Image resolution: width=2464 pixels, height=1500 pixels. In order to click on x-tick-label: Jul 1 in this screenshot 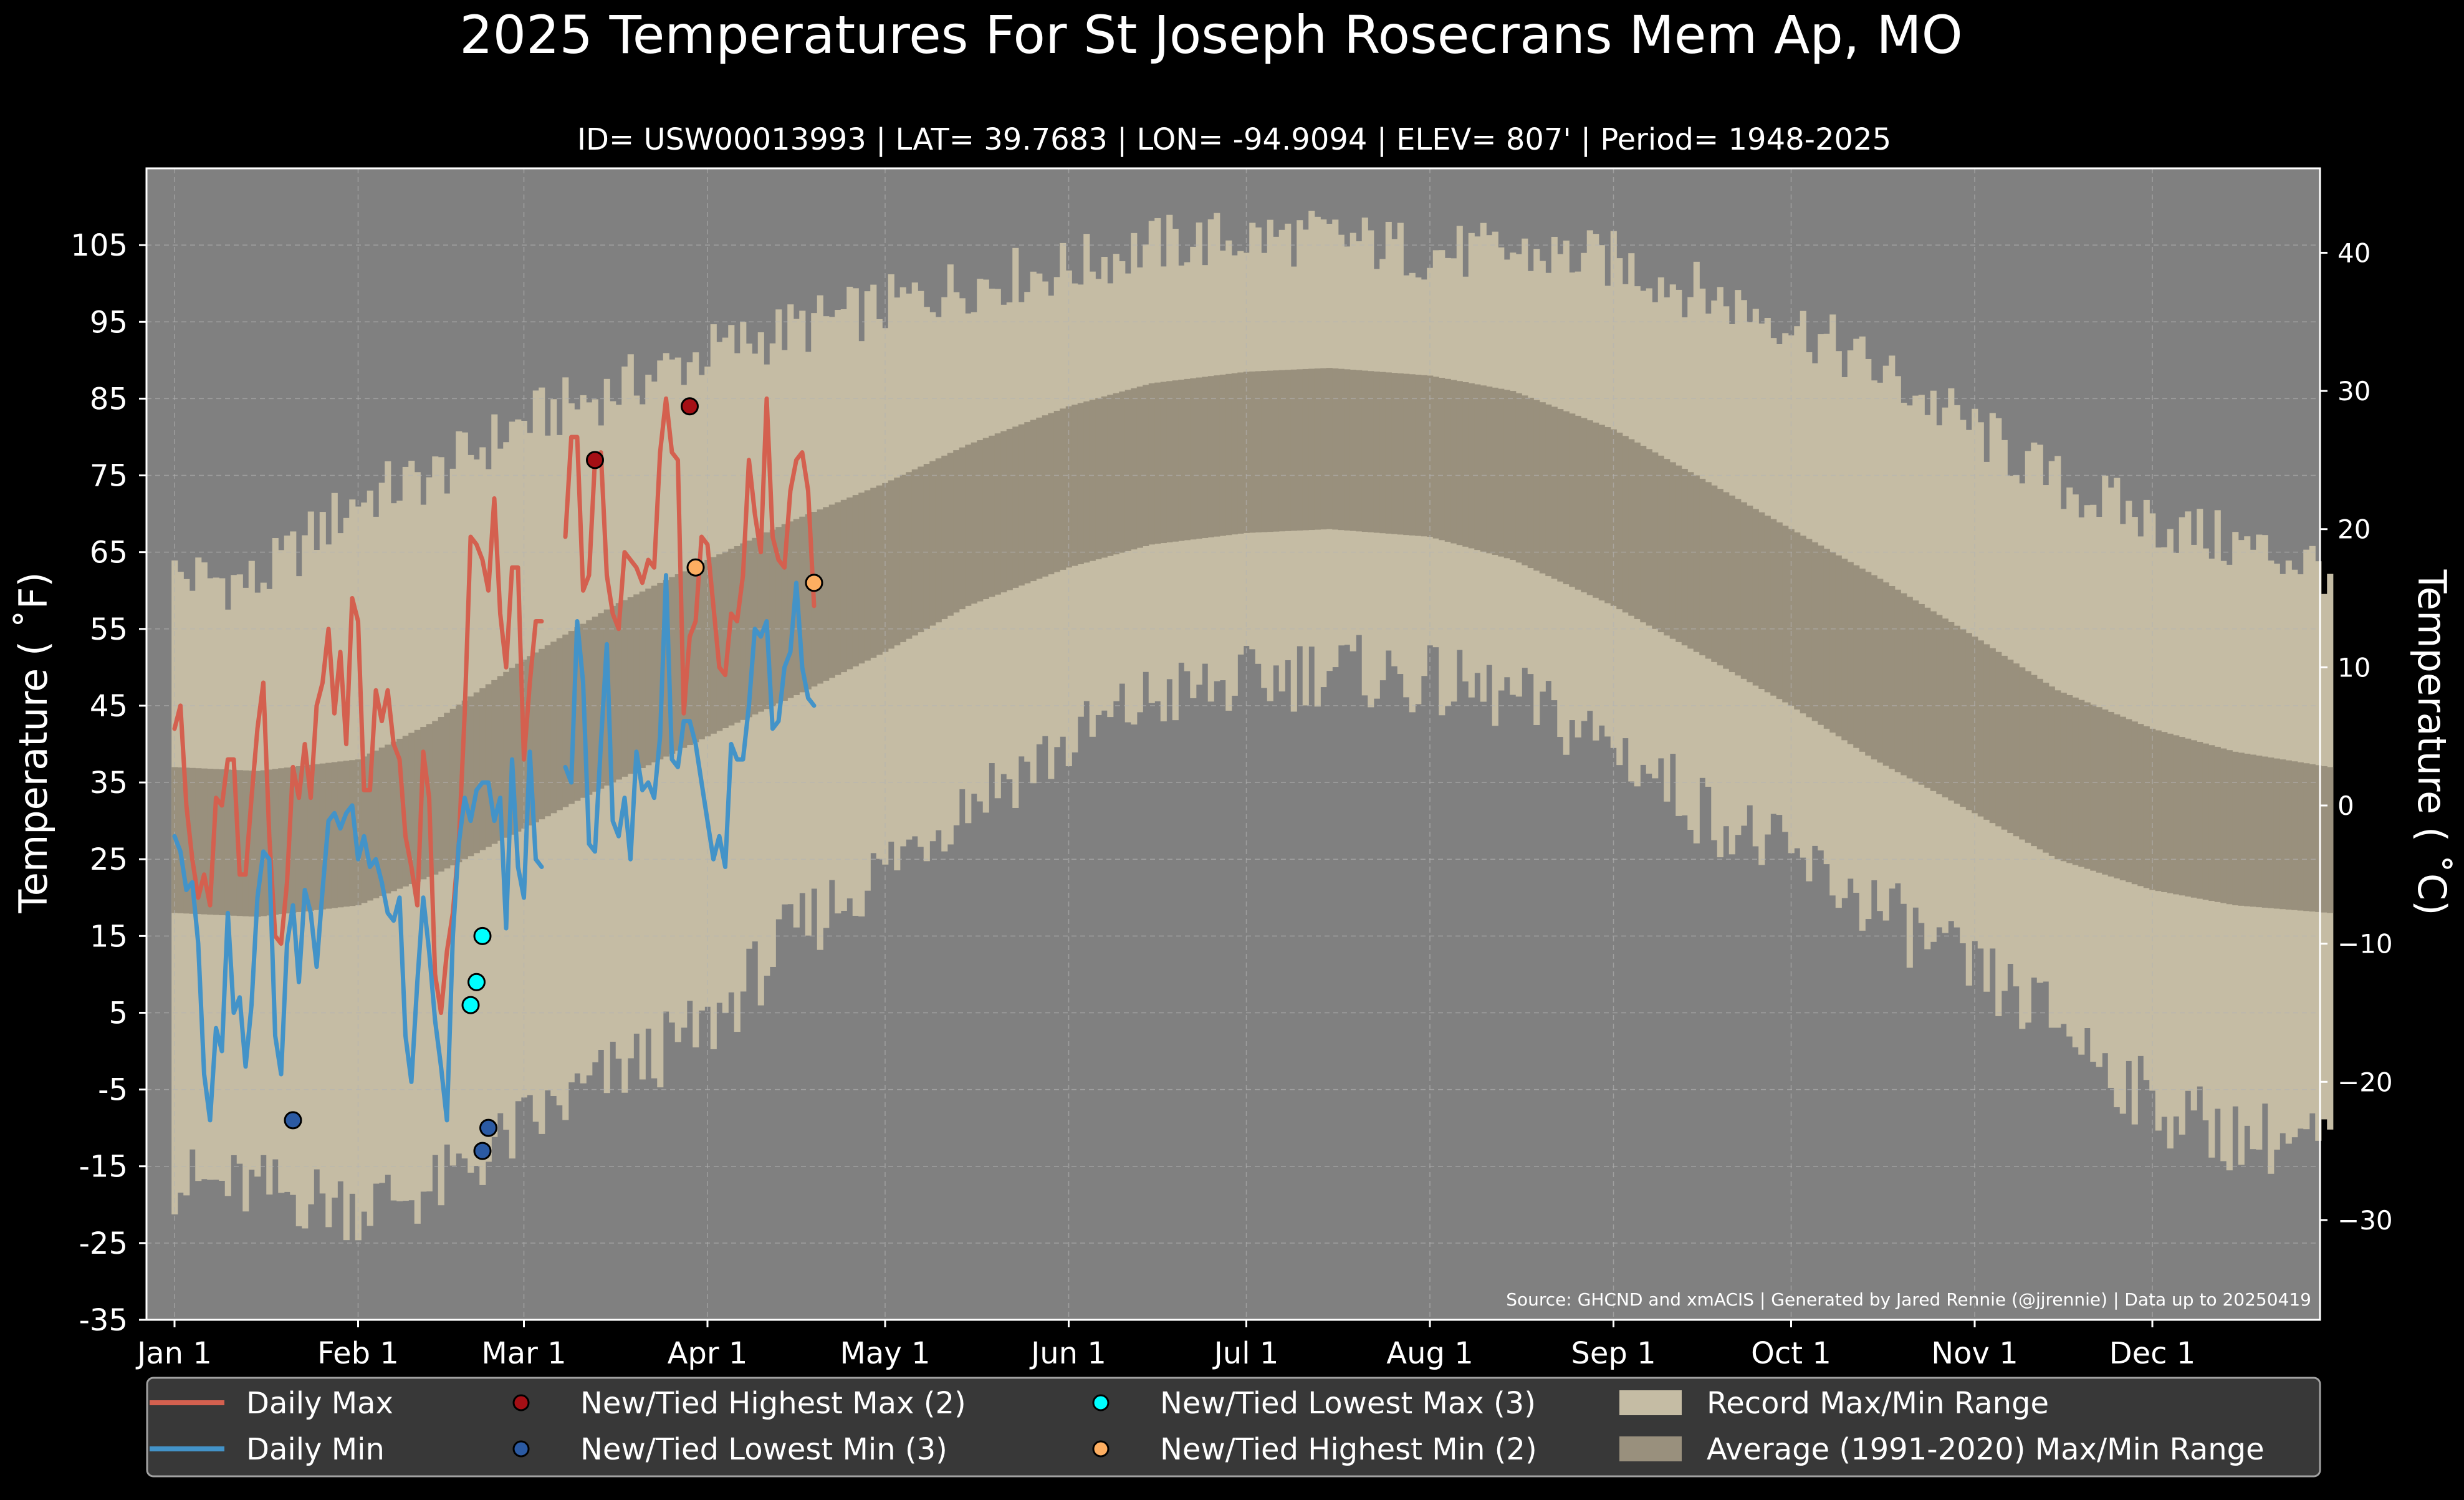, I will do `click(1245, 1354)`.